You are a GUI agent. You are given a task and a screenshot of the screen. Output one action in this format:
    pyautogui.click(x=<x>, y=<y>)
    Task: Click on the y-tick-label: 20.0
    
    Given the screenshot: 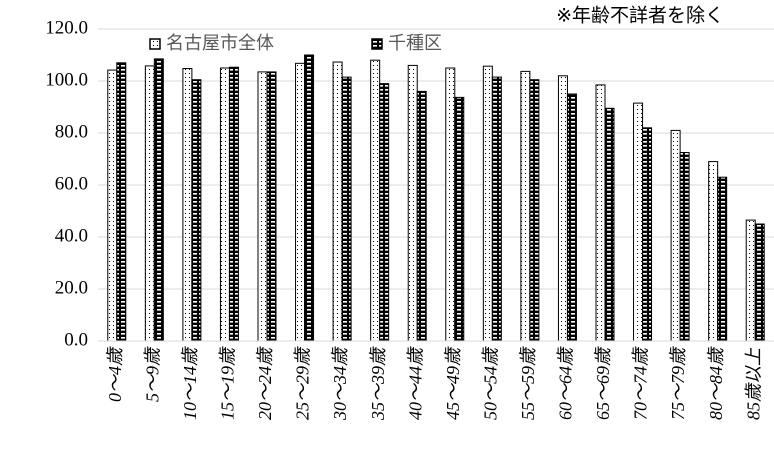 What is the action you would take?
    pyautogui.click(x=71, y=287)
    